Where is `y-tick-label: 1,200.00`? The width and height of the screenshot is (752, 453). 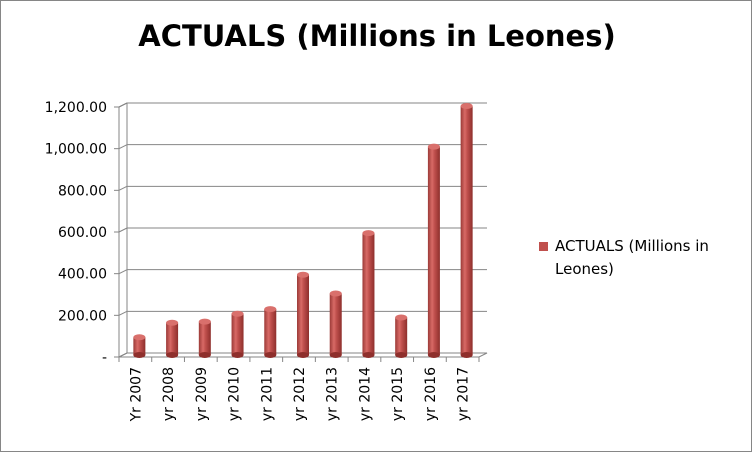 y-tick-label: 1,200.00 is located at coordinates (76, 108).